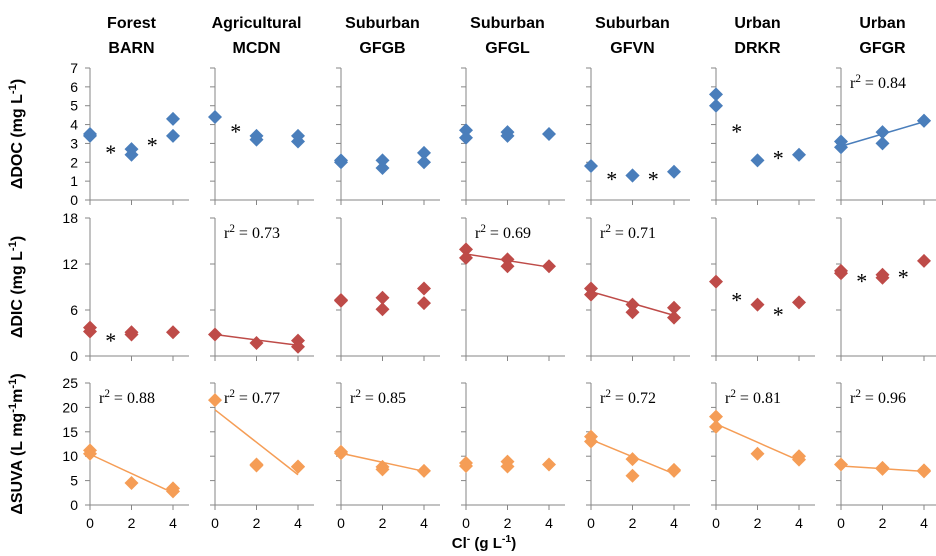 The height and width of the screenshot is (556, 936). Describe the element at coordinates (878, 397) in the screenshot. I see `r-squared-label: r2 = 0.96` at that location.